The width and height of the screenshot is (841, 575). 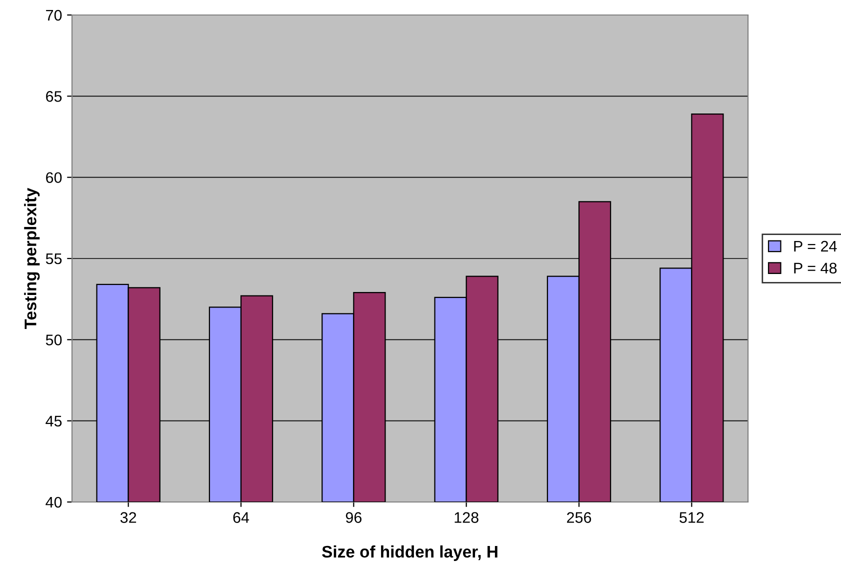 I want to click on x-tick-label: 96, so click(x=354, y=517).